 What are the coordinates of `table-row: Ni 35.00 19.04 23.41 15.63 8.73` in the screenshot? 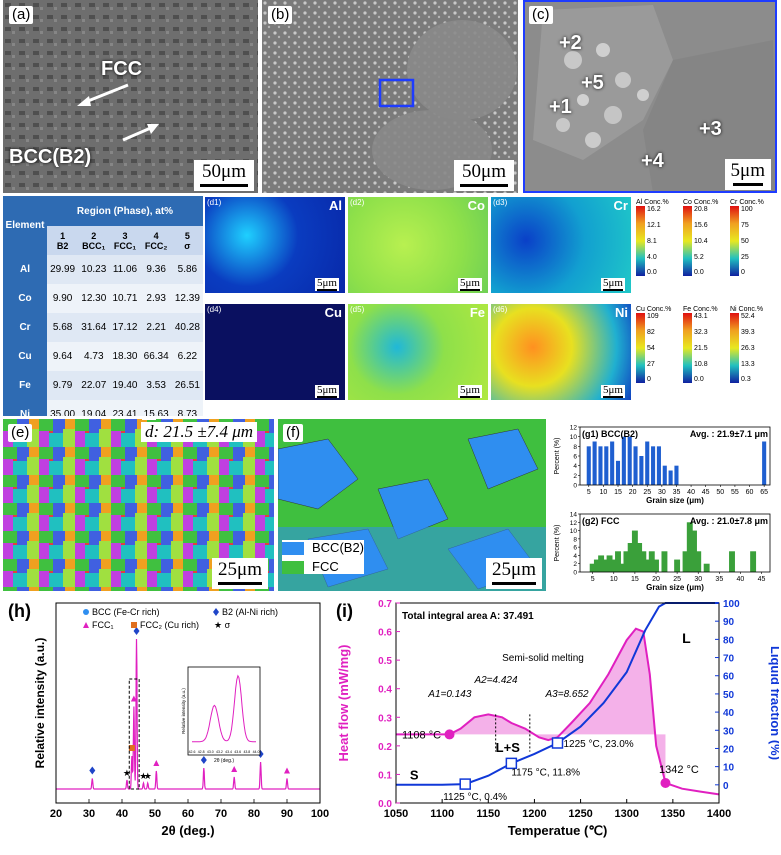 It's located at (103, 408).